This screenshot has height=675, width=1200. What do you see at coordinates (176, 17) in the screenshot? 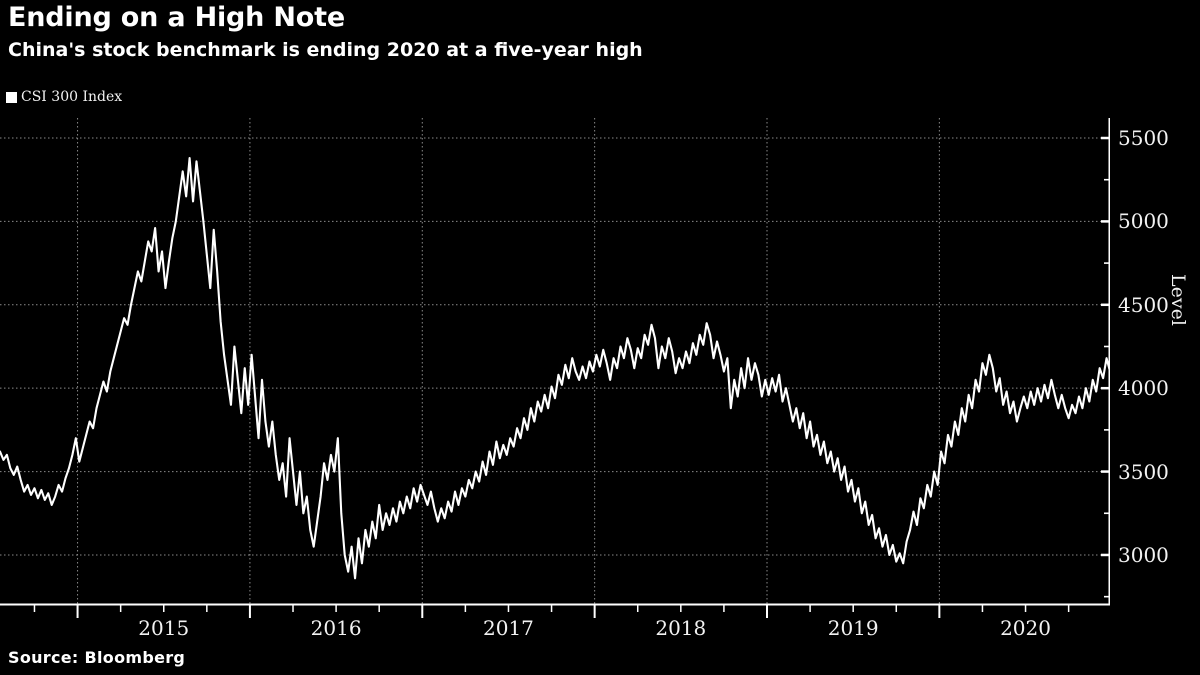
I see `page-title: Ending on a High Note` at bounding box center [176, 17].